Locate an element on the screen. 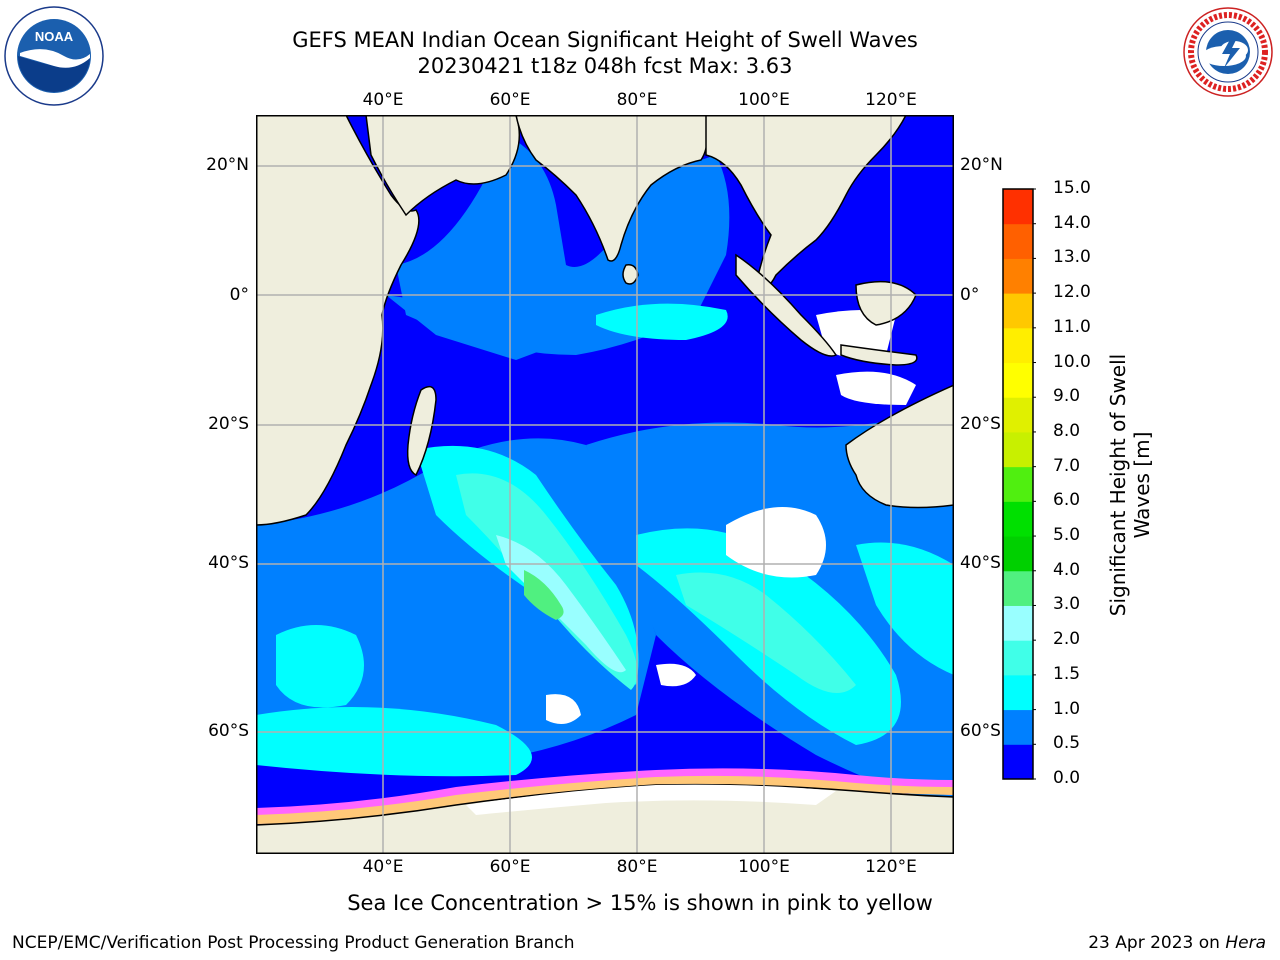  lon-tick-bottom-120e: 120°E is located at coordinates (891, 867).